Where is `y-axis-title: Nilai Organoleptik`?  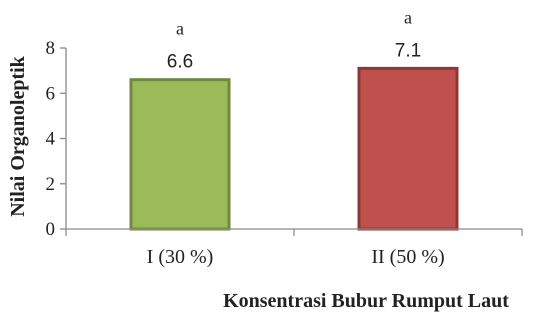
y-axis-title: Nilai Organoleptik is located at coordinates (18, 135).